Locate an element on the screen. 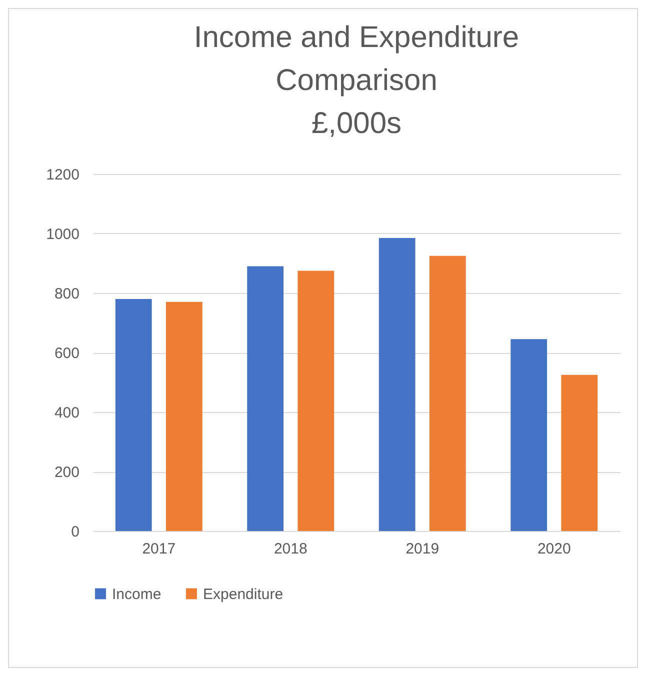  legend-label: Income is located at coordinates (137, 594).